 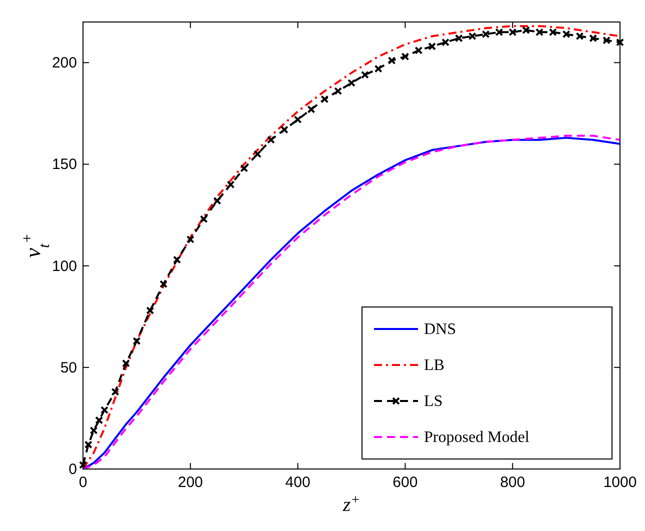 What do you see at coordinates (620, 482) in the screenshot?
I see `x-tick-label: 1000` at bounding box center [620, 482].